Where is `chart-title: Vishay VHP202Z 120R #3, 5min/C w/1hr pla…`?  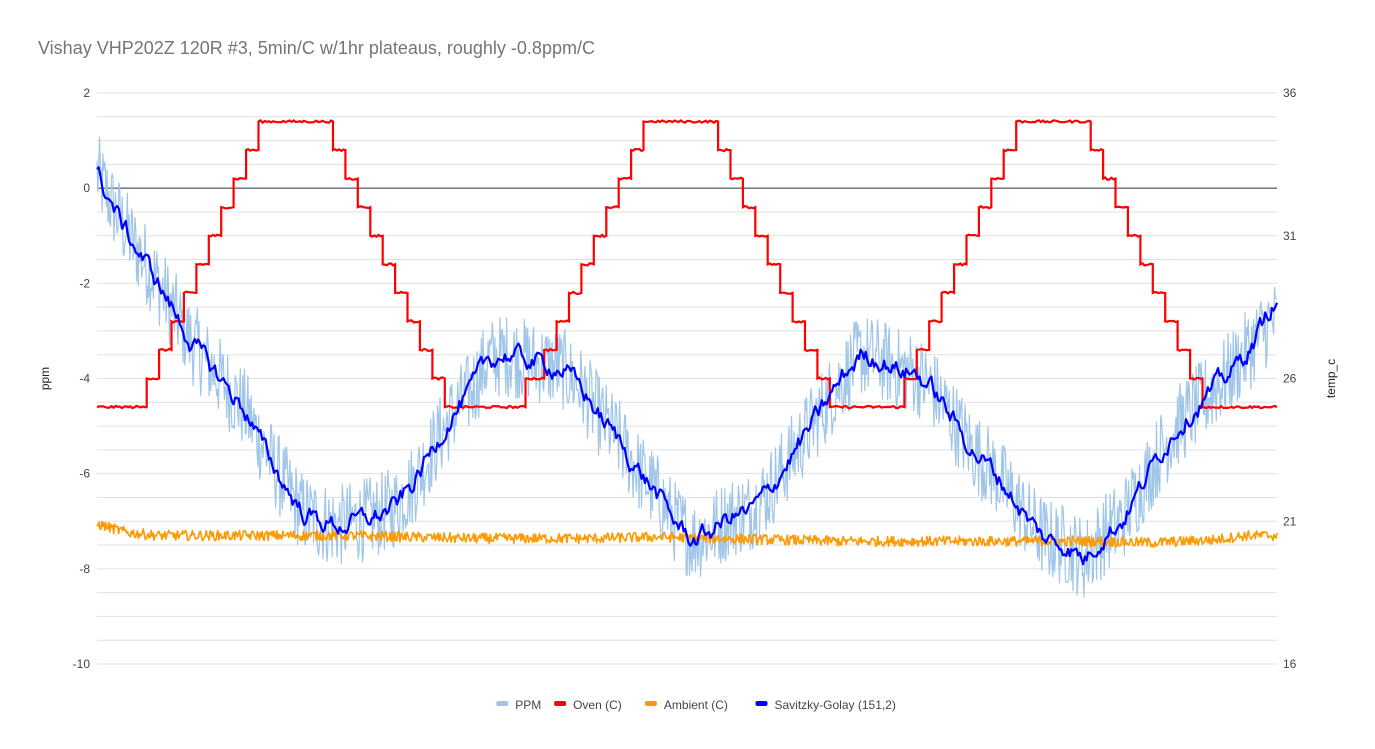
chart-title: Vishay VHP202Z 120R #3, 5min/C w/1hr pla… is located at coordinates (316, 48).